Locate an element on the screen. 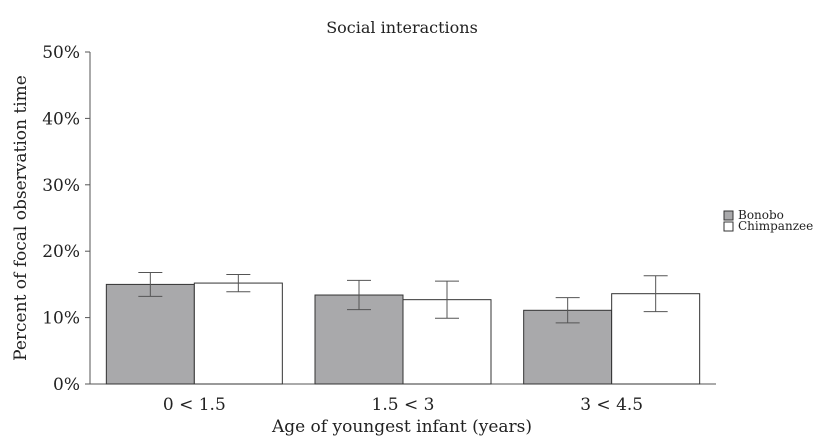 The width and height of the screenshot is (825, 437). chart-title: Social interactions is located at coordinates (402, 27).